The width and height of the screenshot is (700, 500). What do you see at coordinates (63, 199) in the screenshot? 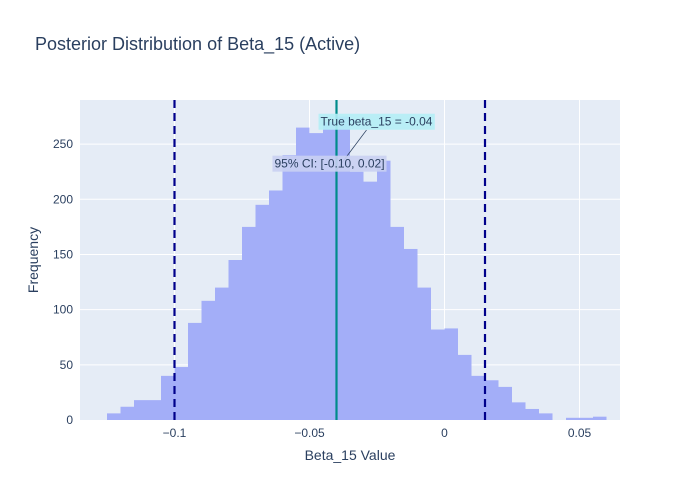
I see `y-tick-label: 200` at bounding box center [63, 199].